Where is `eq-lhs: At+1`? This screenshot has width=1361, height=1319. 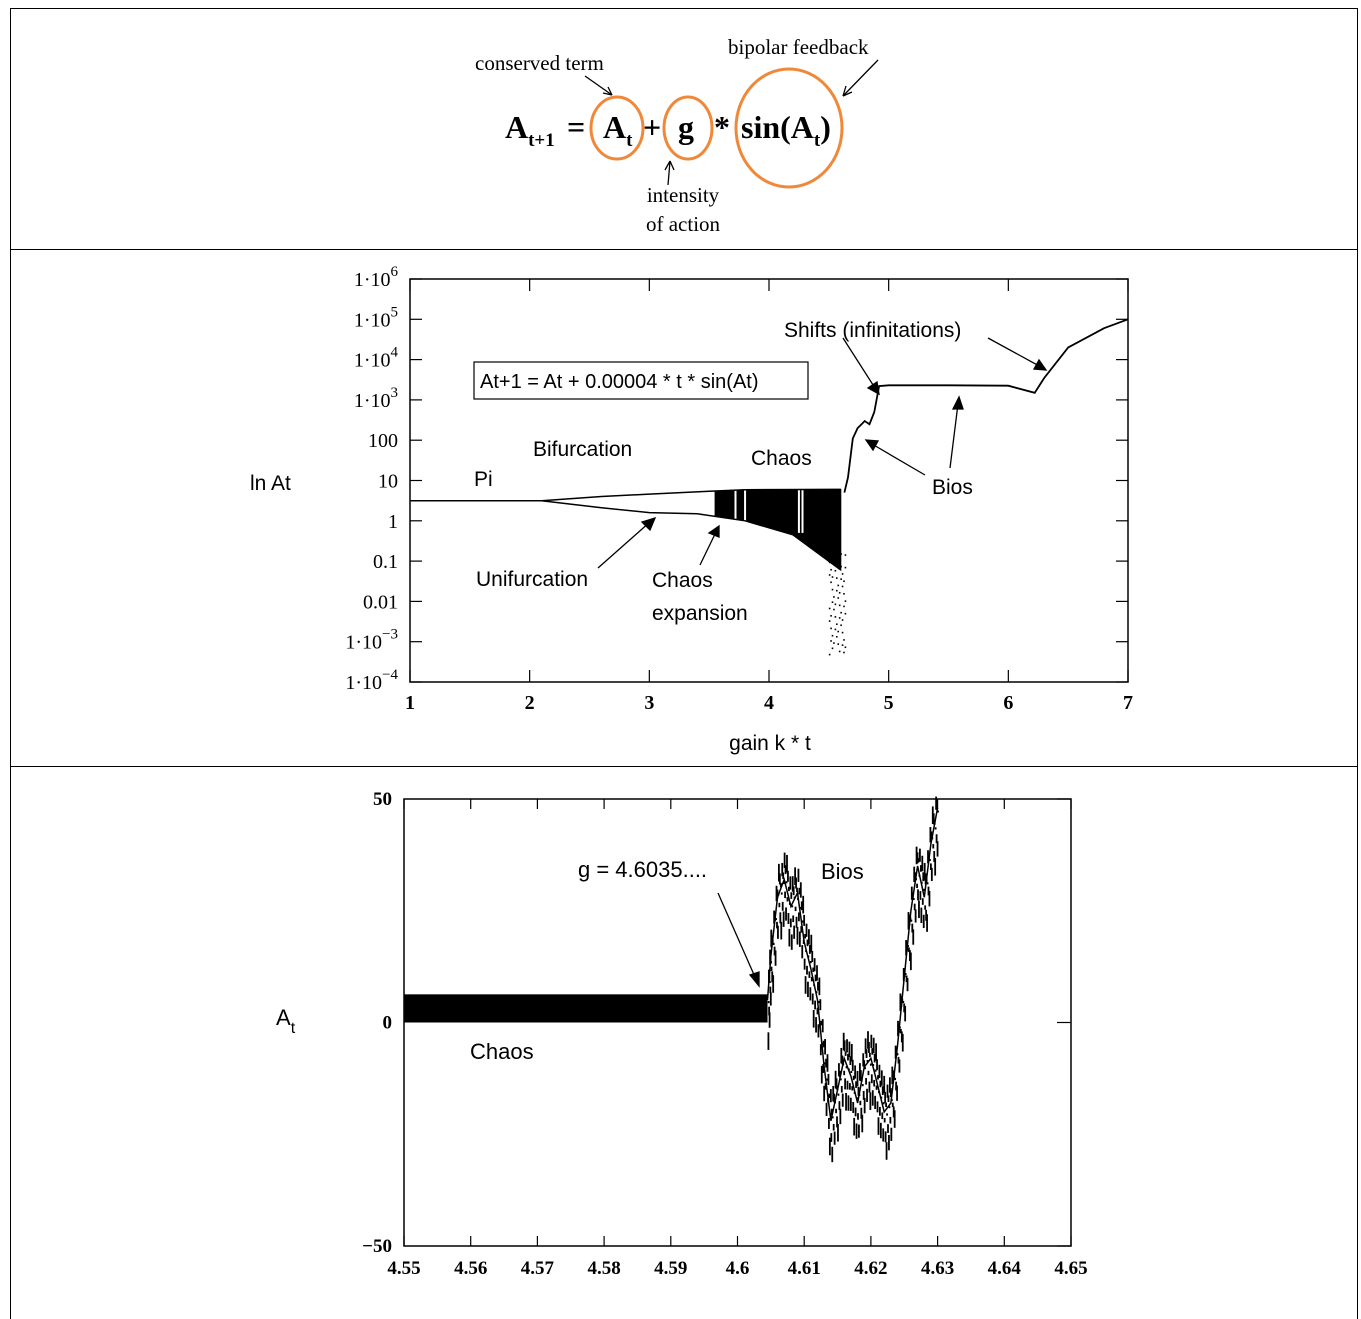
eq-lhs: At+1 is located at coordinates (530, 130).